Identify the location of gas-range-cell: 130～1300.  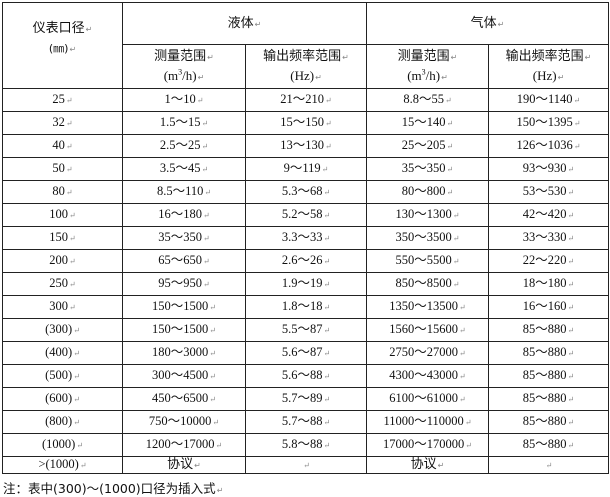
(427, 215).